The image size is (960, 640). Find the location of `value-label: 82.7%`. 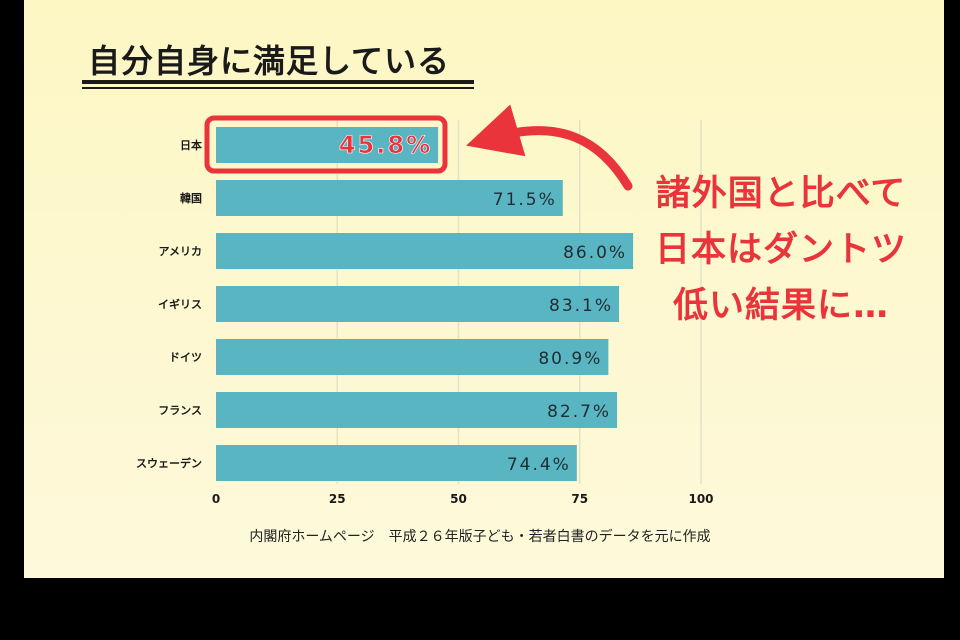

value-label: 82.7% is located at coordinates (579, 412).